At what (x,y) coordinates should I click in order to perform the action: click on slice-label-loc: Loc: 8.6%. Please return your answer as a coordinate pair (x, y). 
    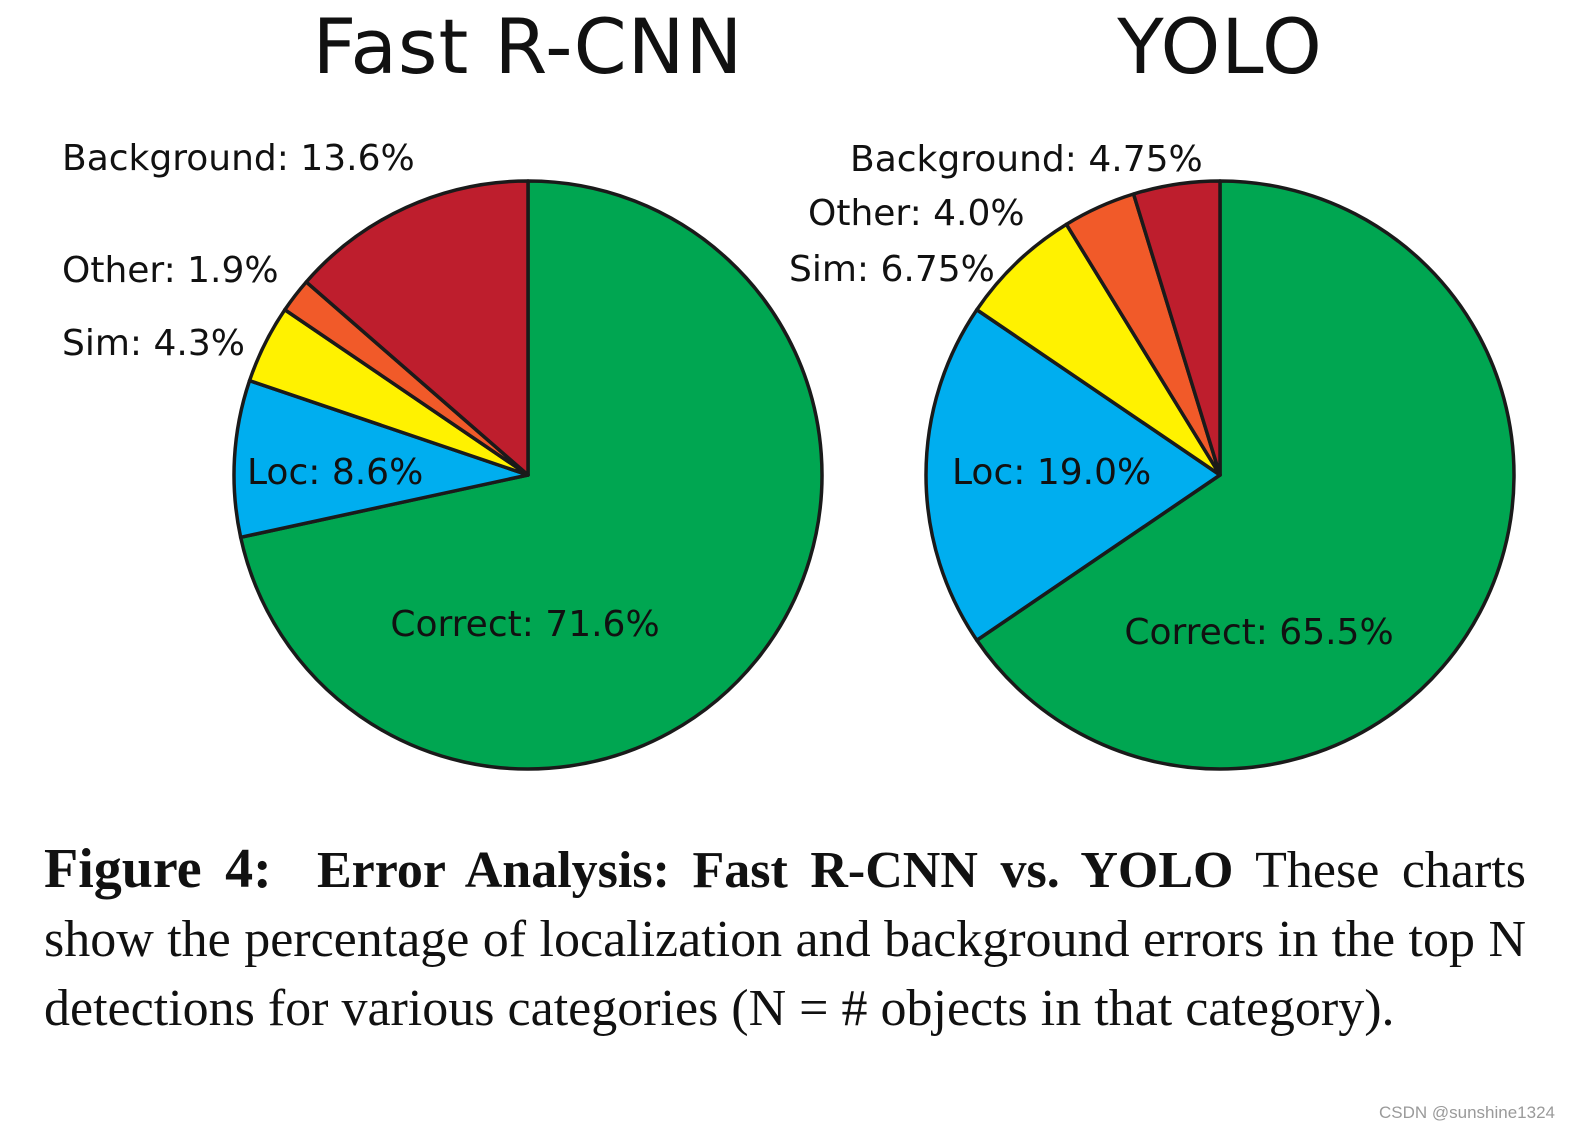
    Looking at the image, I should click on (335, 472).